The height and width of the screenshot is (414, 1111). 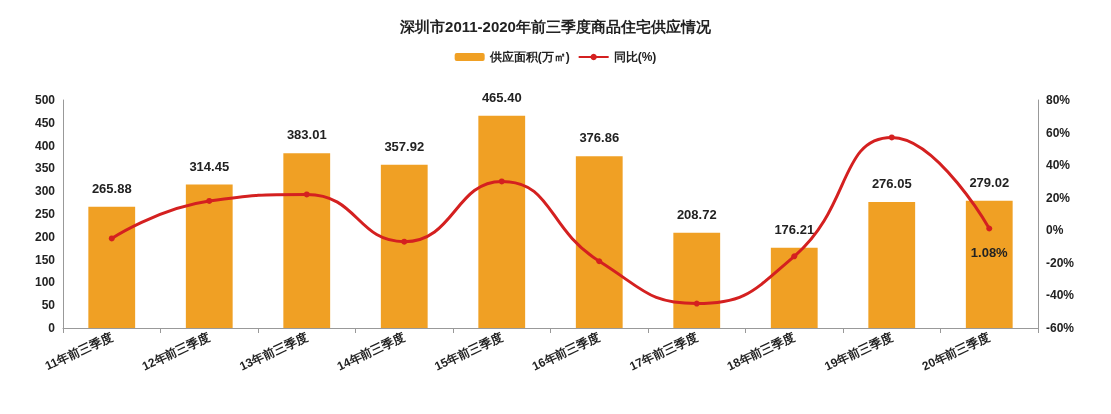 I want to click on legend-label: 供应面积(万㎡), so click(x=529, y=57).